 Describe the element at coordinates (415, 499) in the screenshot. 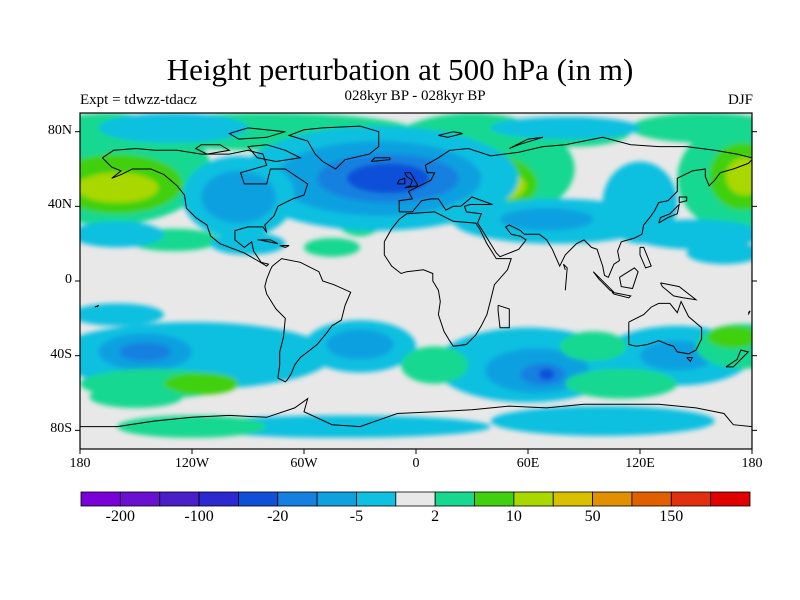

I see `colorbar` at that location.